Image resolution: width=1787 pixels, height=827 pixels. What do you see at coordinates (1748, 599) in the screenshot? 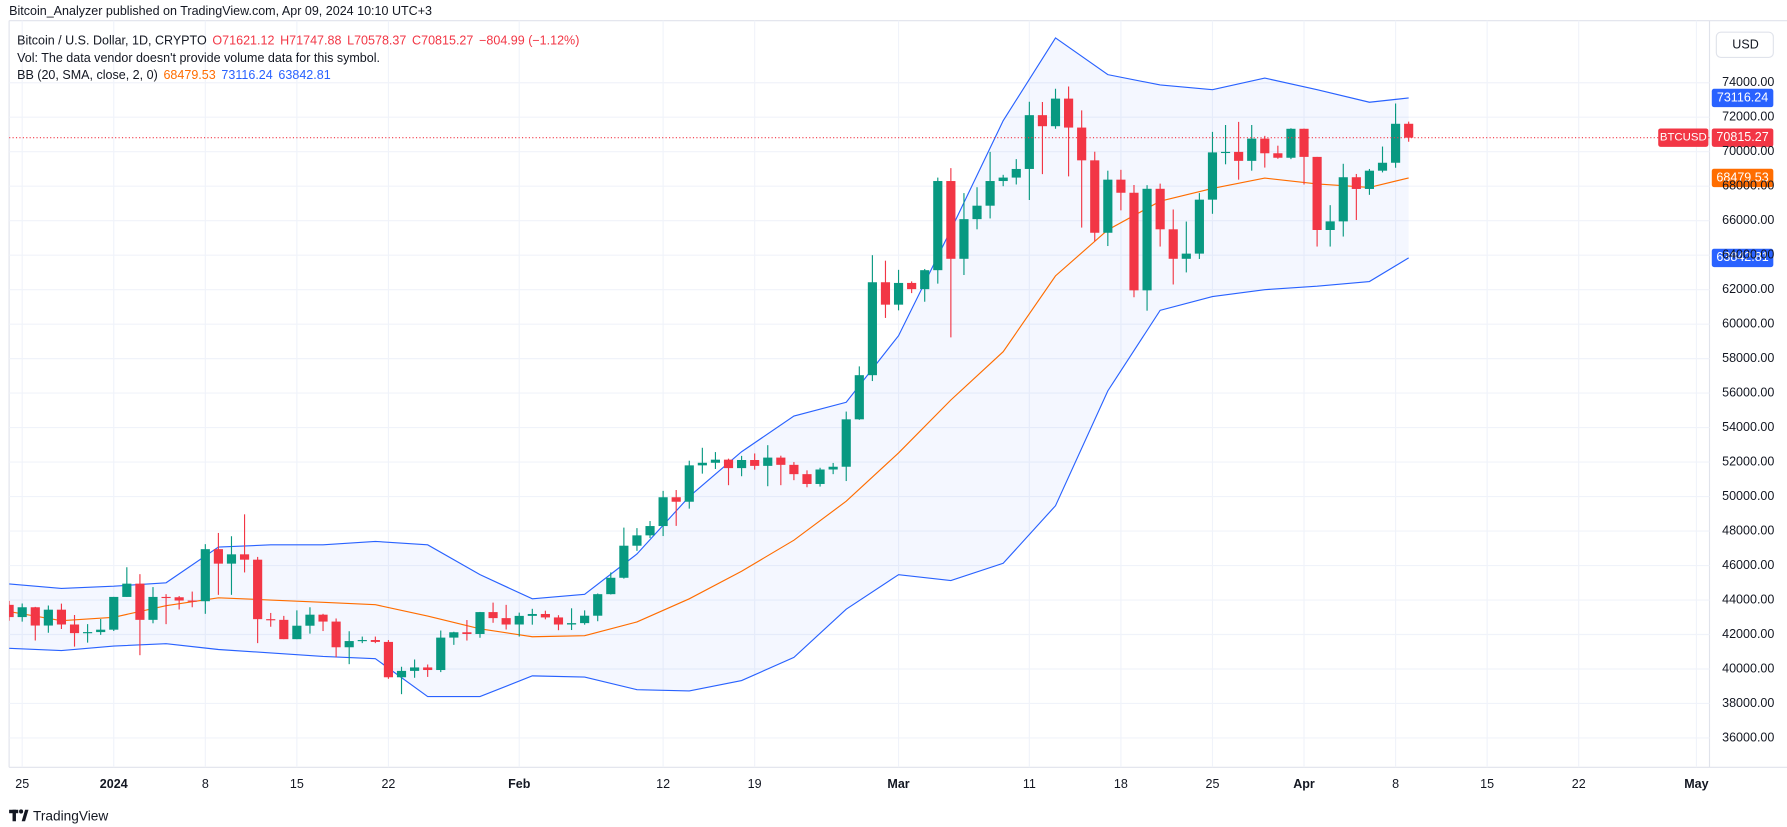
I see `y-tick-label: 44000.00` at bounding box center [1748, 599].